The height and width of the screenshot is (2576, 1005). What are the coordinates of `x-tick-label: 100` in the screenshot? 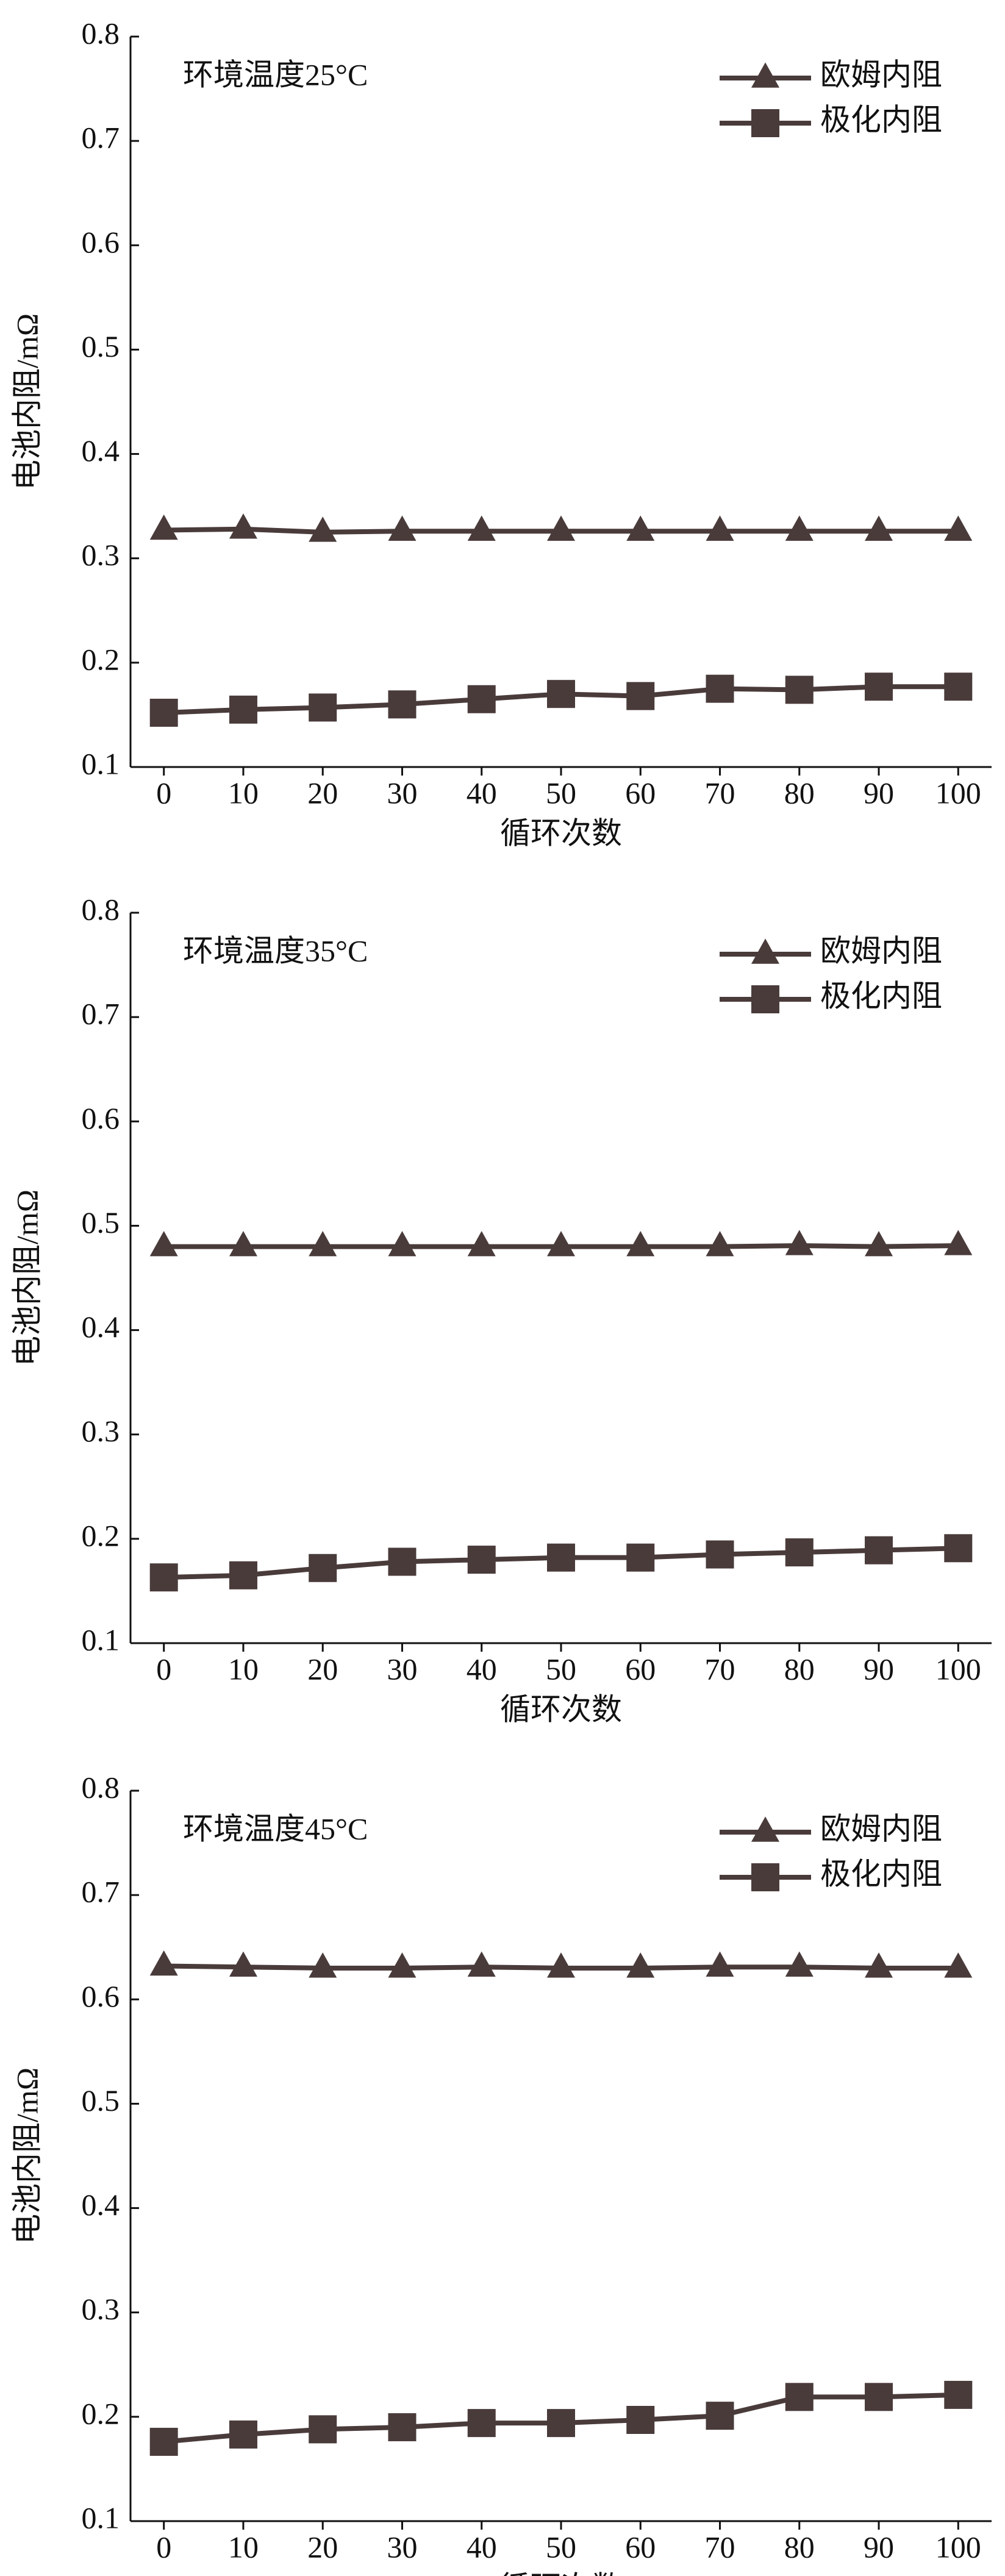 It's located at (958, 2547).